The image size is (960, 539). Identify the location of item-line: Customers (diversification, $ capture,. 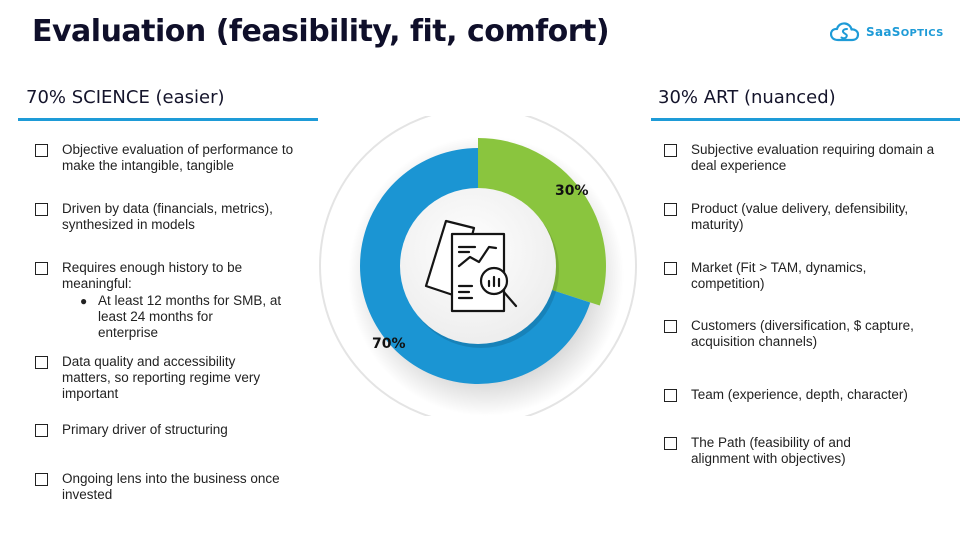
(802, 325).